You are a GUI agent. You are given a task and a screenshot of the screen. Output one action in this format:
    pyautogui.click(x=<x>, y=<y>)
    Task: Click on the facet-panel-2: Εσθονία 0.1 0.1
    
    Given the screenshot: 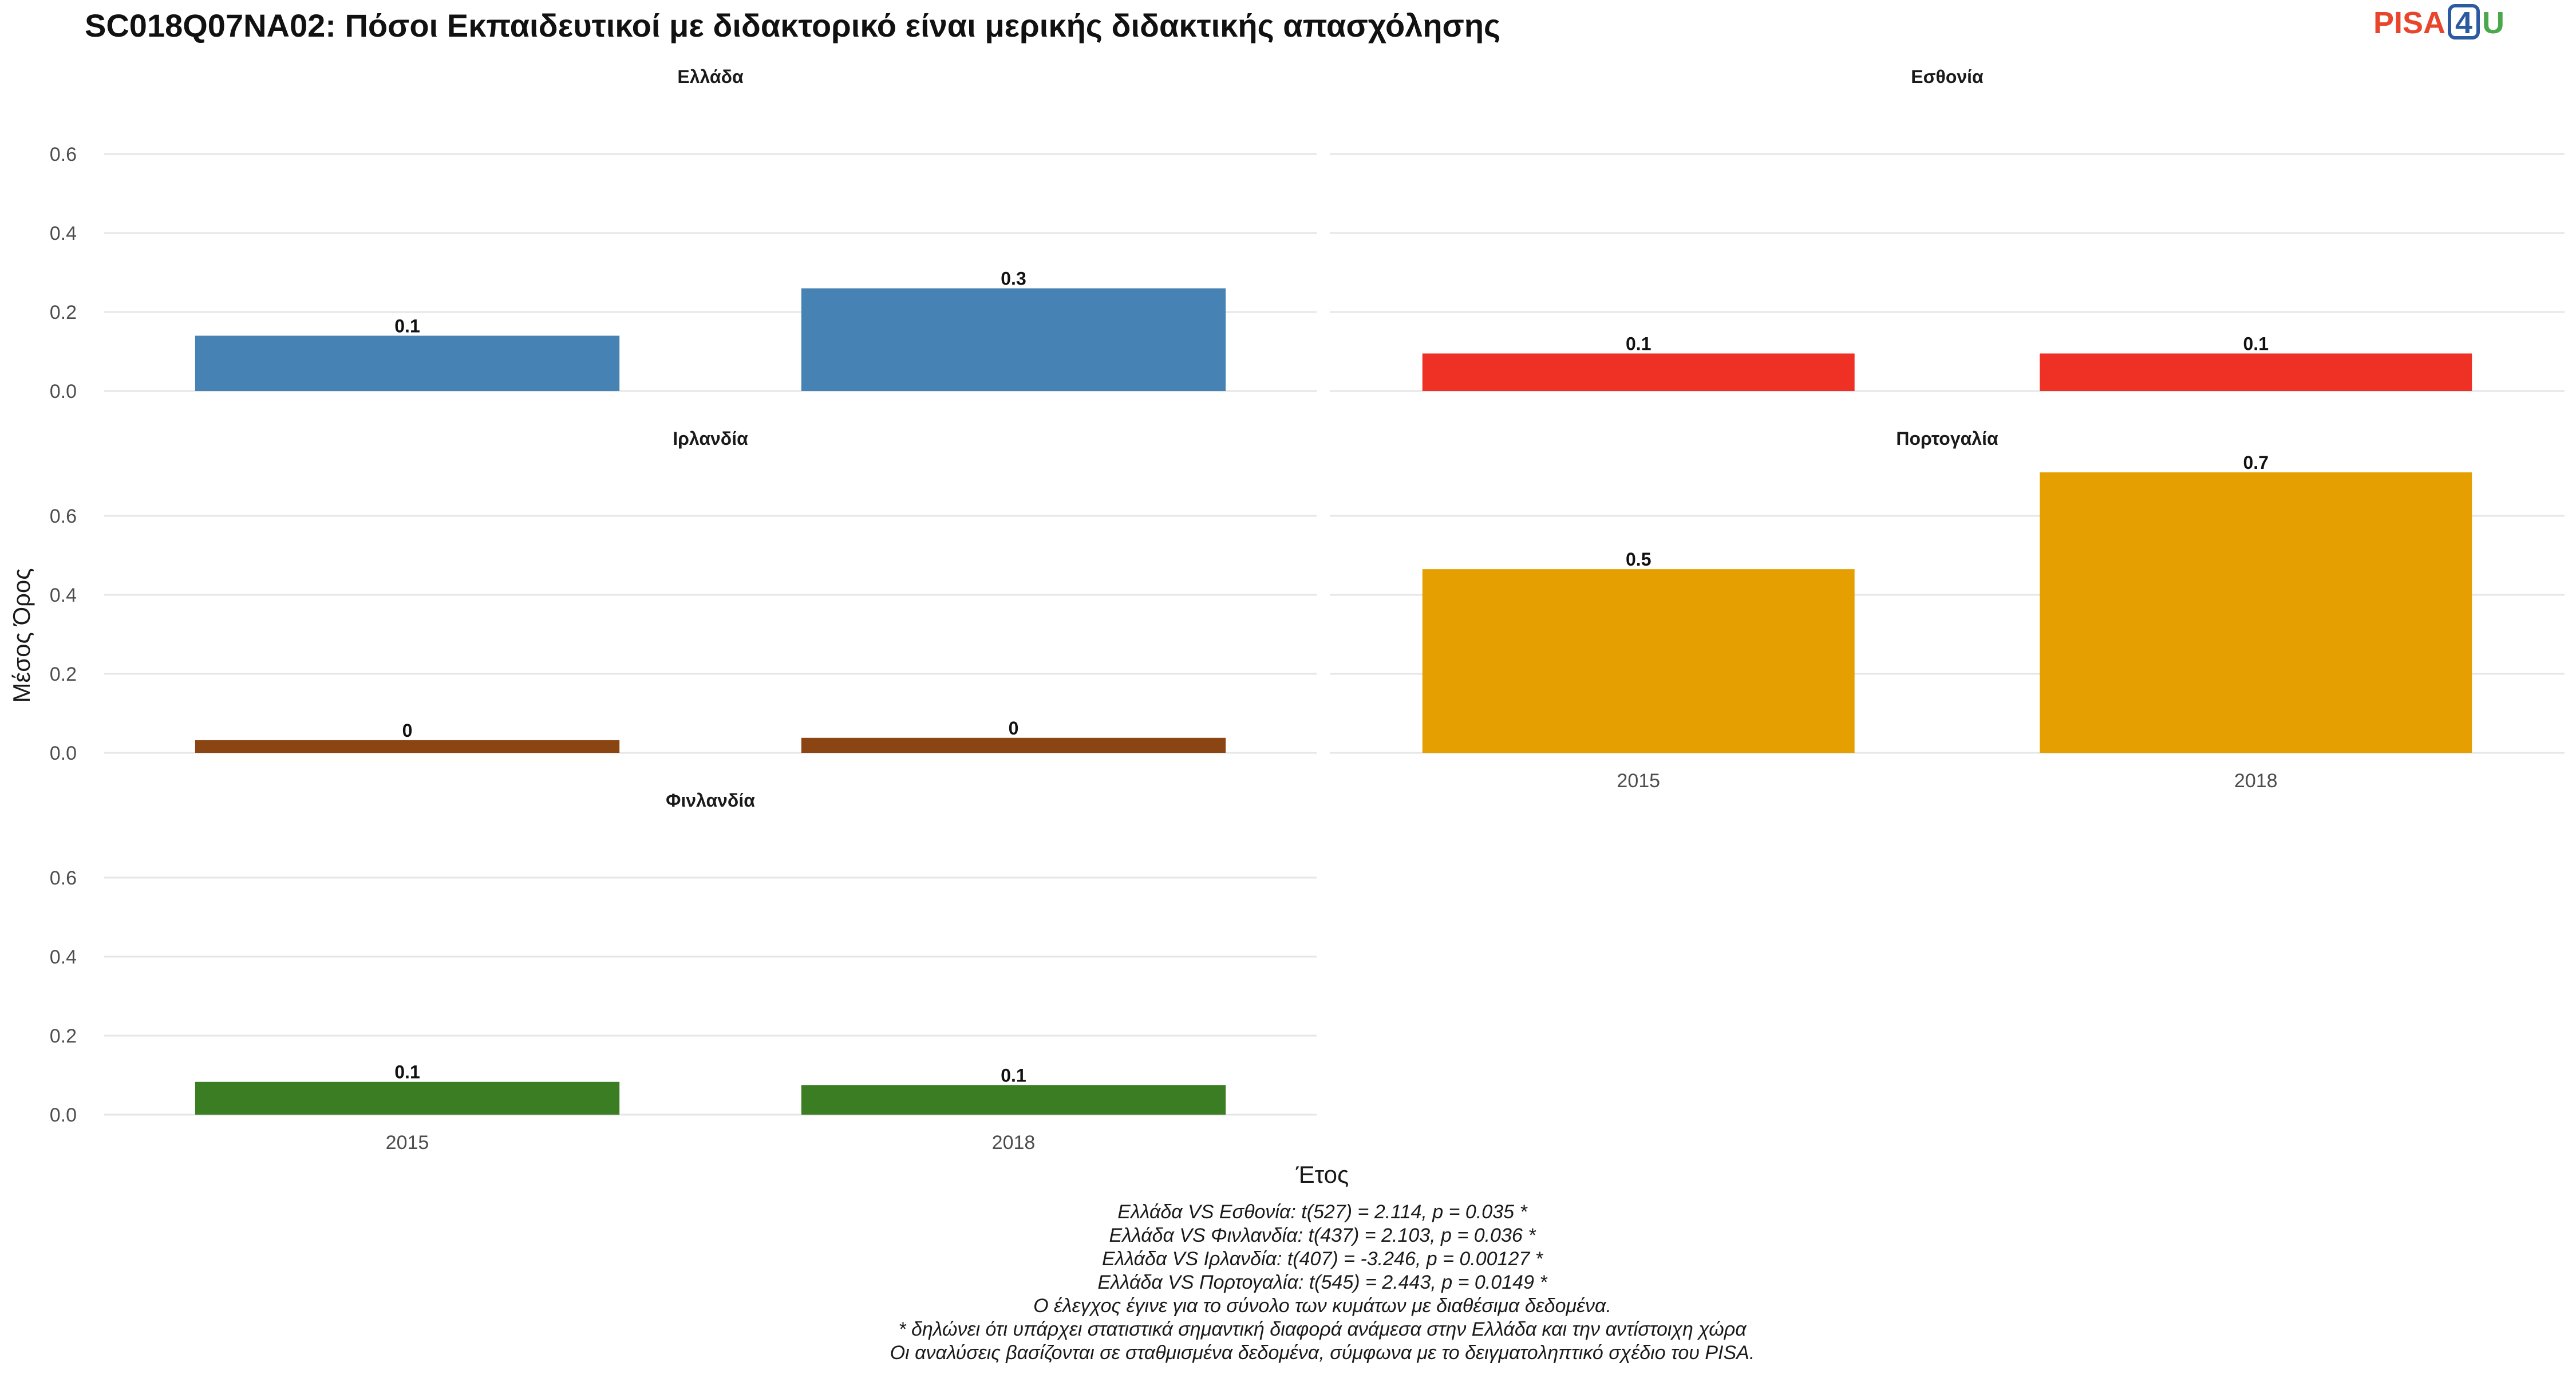 What is the action you would take?
    pyautogui.click(x=1947, y=229)
    